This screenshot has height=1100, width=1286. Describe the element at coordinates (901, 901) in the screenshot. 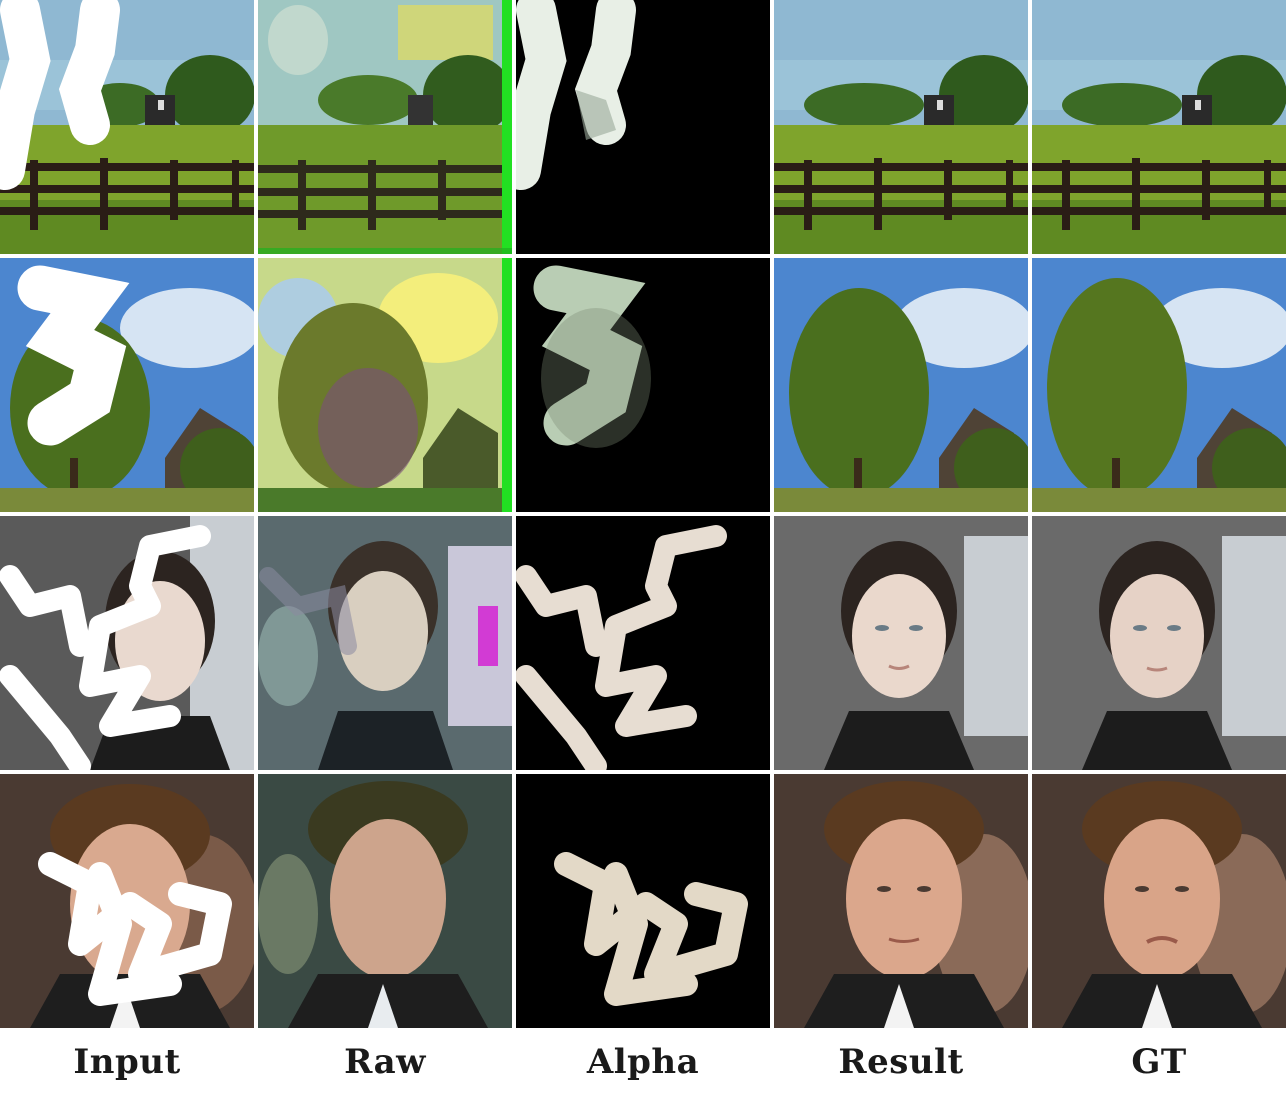

I see `row4-result-image` at that location.